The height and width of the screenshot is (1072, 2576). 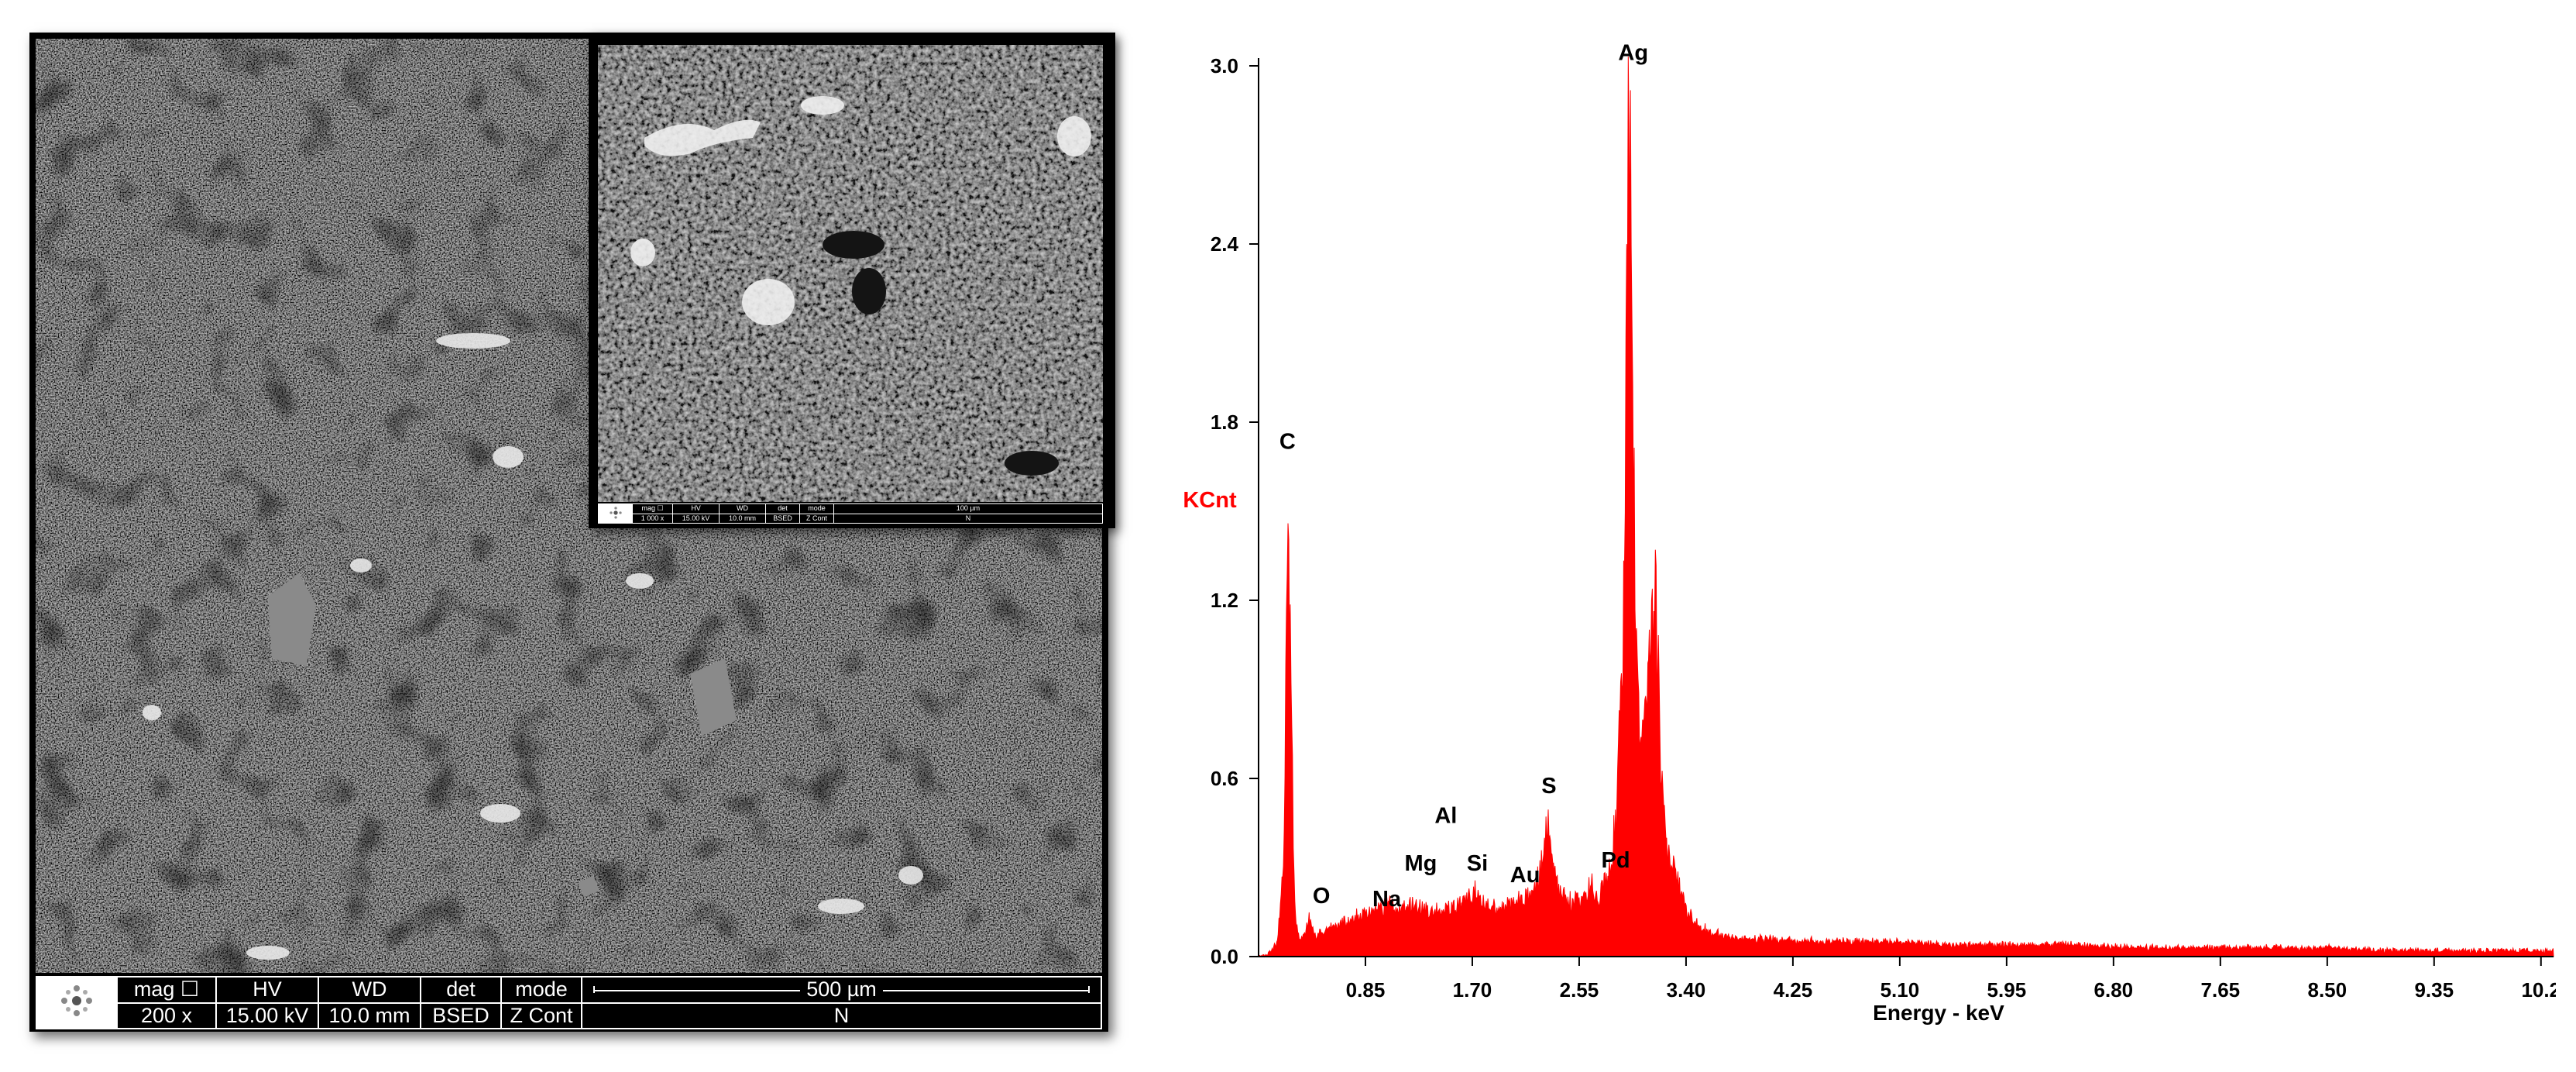 What do you see at coordinates (267, 990) in the screenshot?
I see `hv-label: HV` at bounding box center [267, 990].